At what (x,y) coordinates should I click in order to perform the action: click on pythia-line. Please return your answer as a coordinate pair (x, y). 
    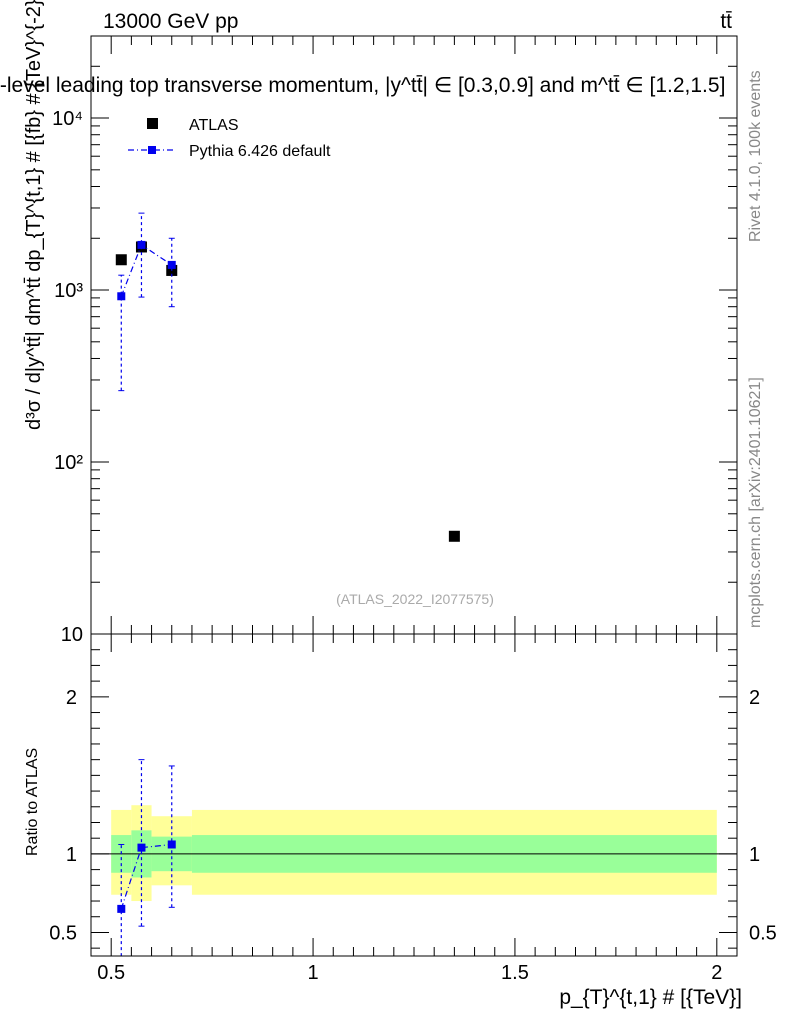
    Looking at the image, I should click on (146, 270).